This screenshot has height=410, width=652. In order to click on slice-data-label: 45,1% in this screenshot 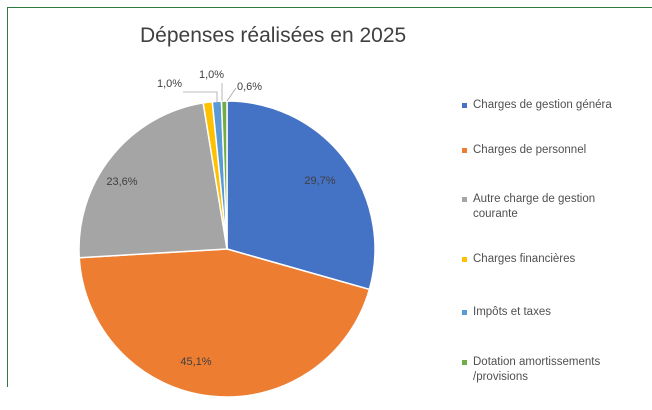, I will do `click(195, 362)`.